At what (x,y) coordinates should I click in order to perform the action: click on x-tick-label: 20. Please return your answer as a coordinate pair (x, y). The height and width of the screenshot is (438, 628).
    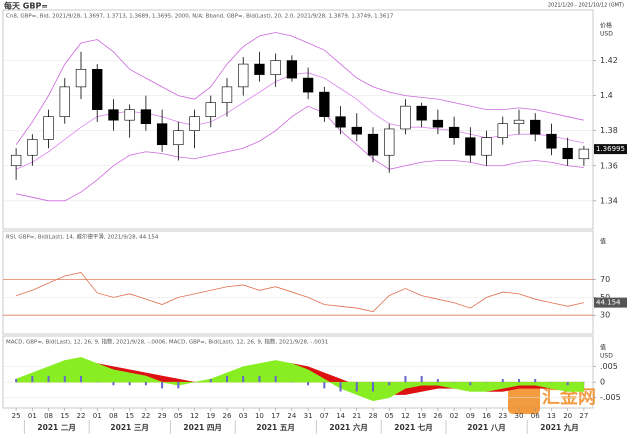
    Looking at the image, I should click on (567, 416).